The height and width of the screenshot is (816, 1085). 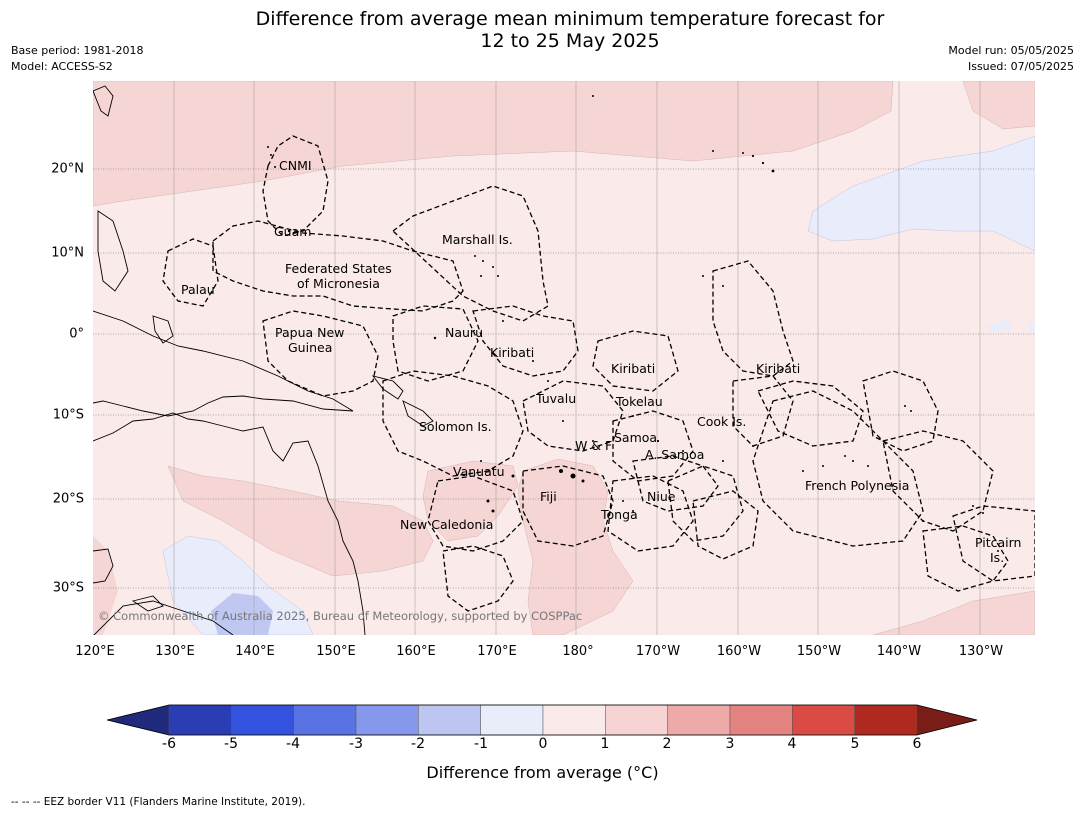 What do you see at coordinates (819, 651) in the screenshot?
I see `x-tick: 150°W` at bounding box center [819, 651].